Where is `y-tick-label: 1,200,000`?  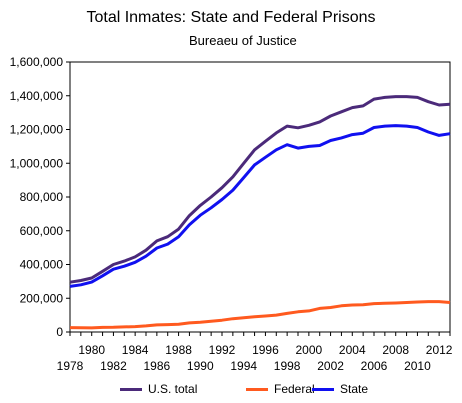 y-tick-label: 1,200,000 is located at coordinates (37, 130).